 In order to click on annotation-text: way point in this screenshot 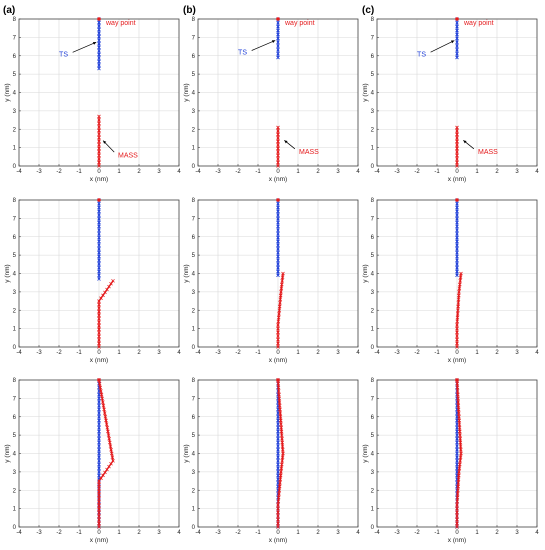, I will do `click(478, 23)`.